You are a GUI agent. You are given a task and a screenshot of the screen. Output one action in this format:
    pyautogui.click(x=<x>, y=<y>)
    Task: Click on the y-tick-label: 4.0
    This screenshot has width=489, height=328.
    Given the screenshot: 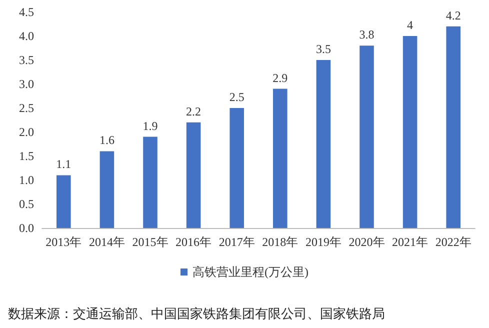 What is the action you would take?
    pyautogui.click(x=26, y=36)
    